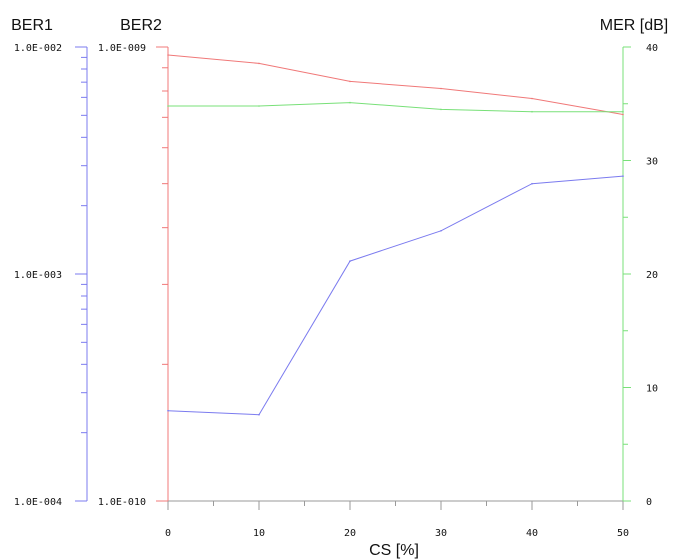  I want to click on ber1-tick-label: 1.0E-004, so click(38, 502).